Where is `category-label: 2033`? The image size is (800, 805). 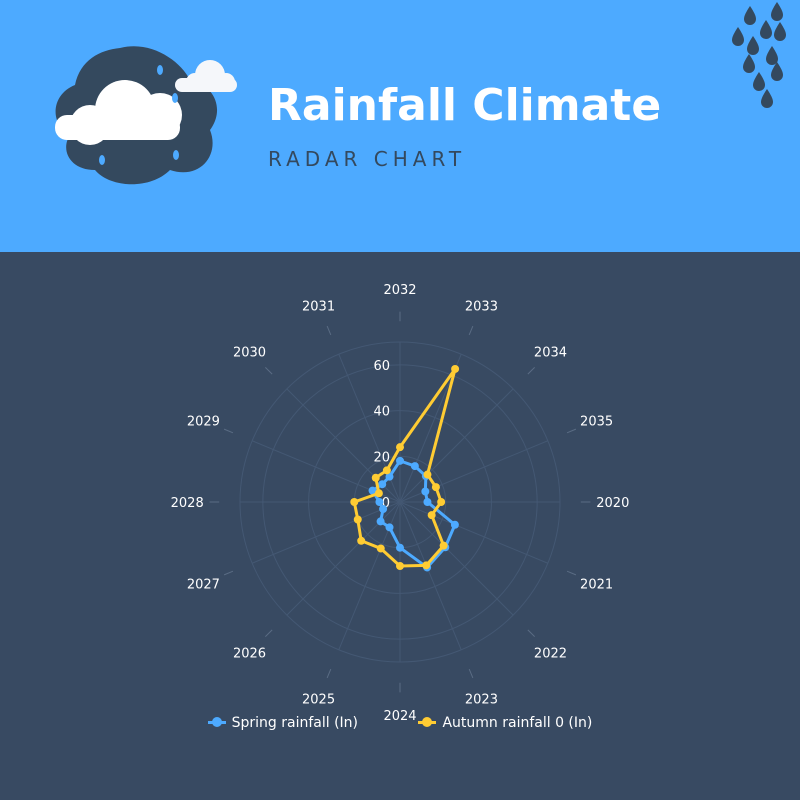
category-label: 2033 is located at coordinates (481, 306).